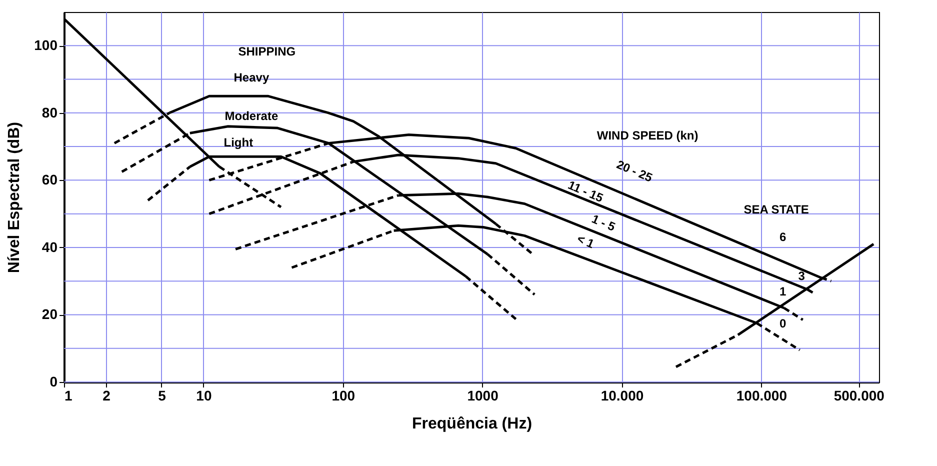 The image size is (937, 466). I want to click on annotation: 1, so click(782, 291).